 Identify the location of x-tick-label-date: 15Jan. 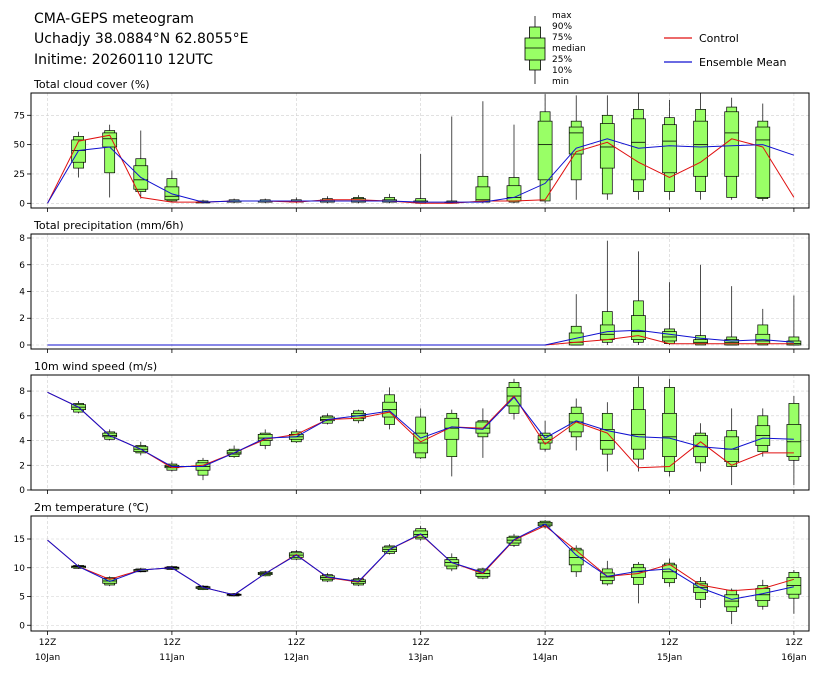
(669, 658).